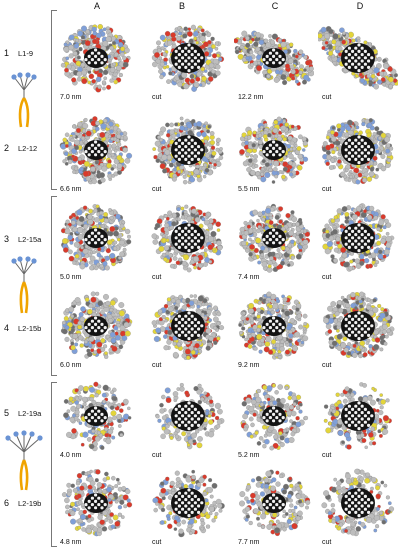  What do you see at coordinates (24, 285) in the screenshot?
I see `lipid-glyph-two-tail` at bounding box center [24, 285].